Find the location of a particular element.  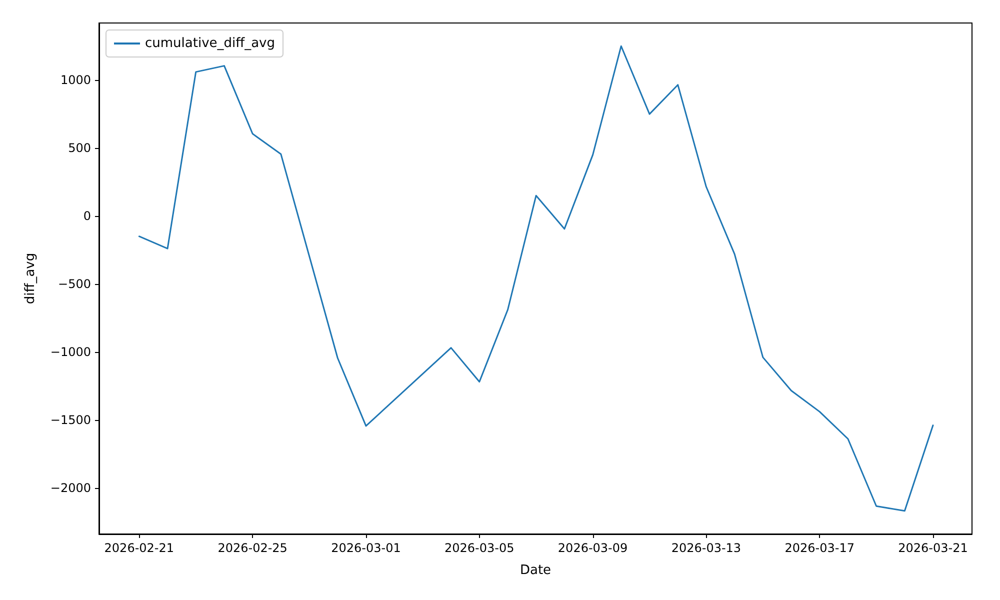

x-tick-label: 2026-03-05 is located at coordinates (479, 548).